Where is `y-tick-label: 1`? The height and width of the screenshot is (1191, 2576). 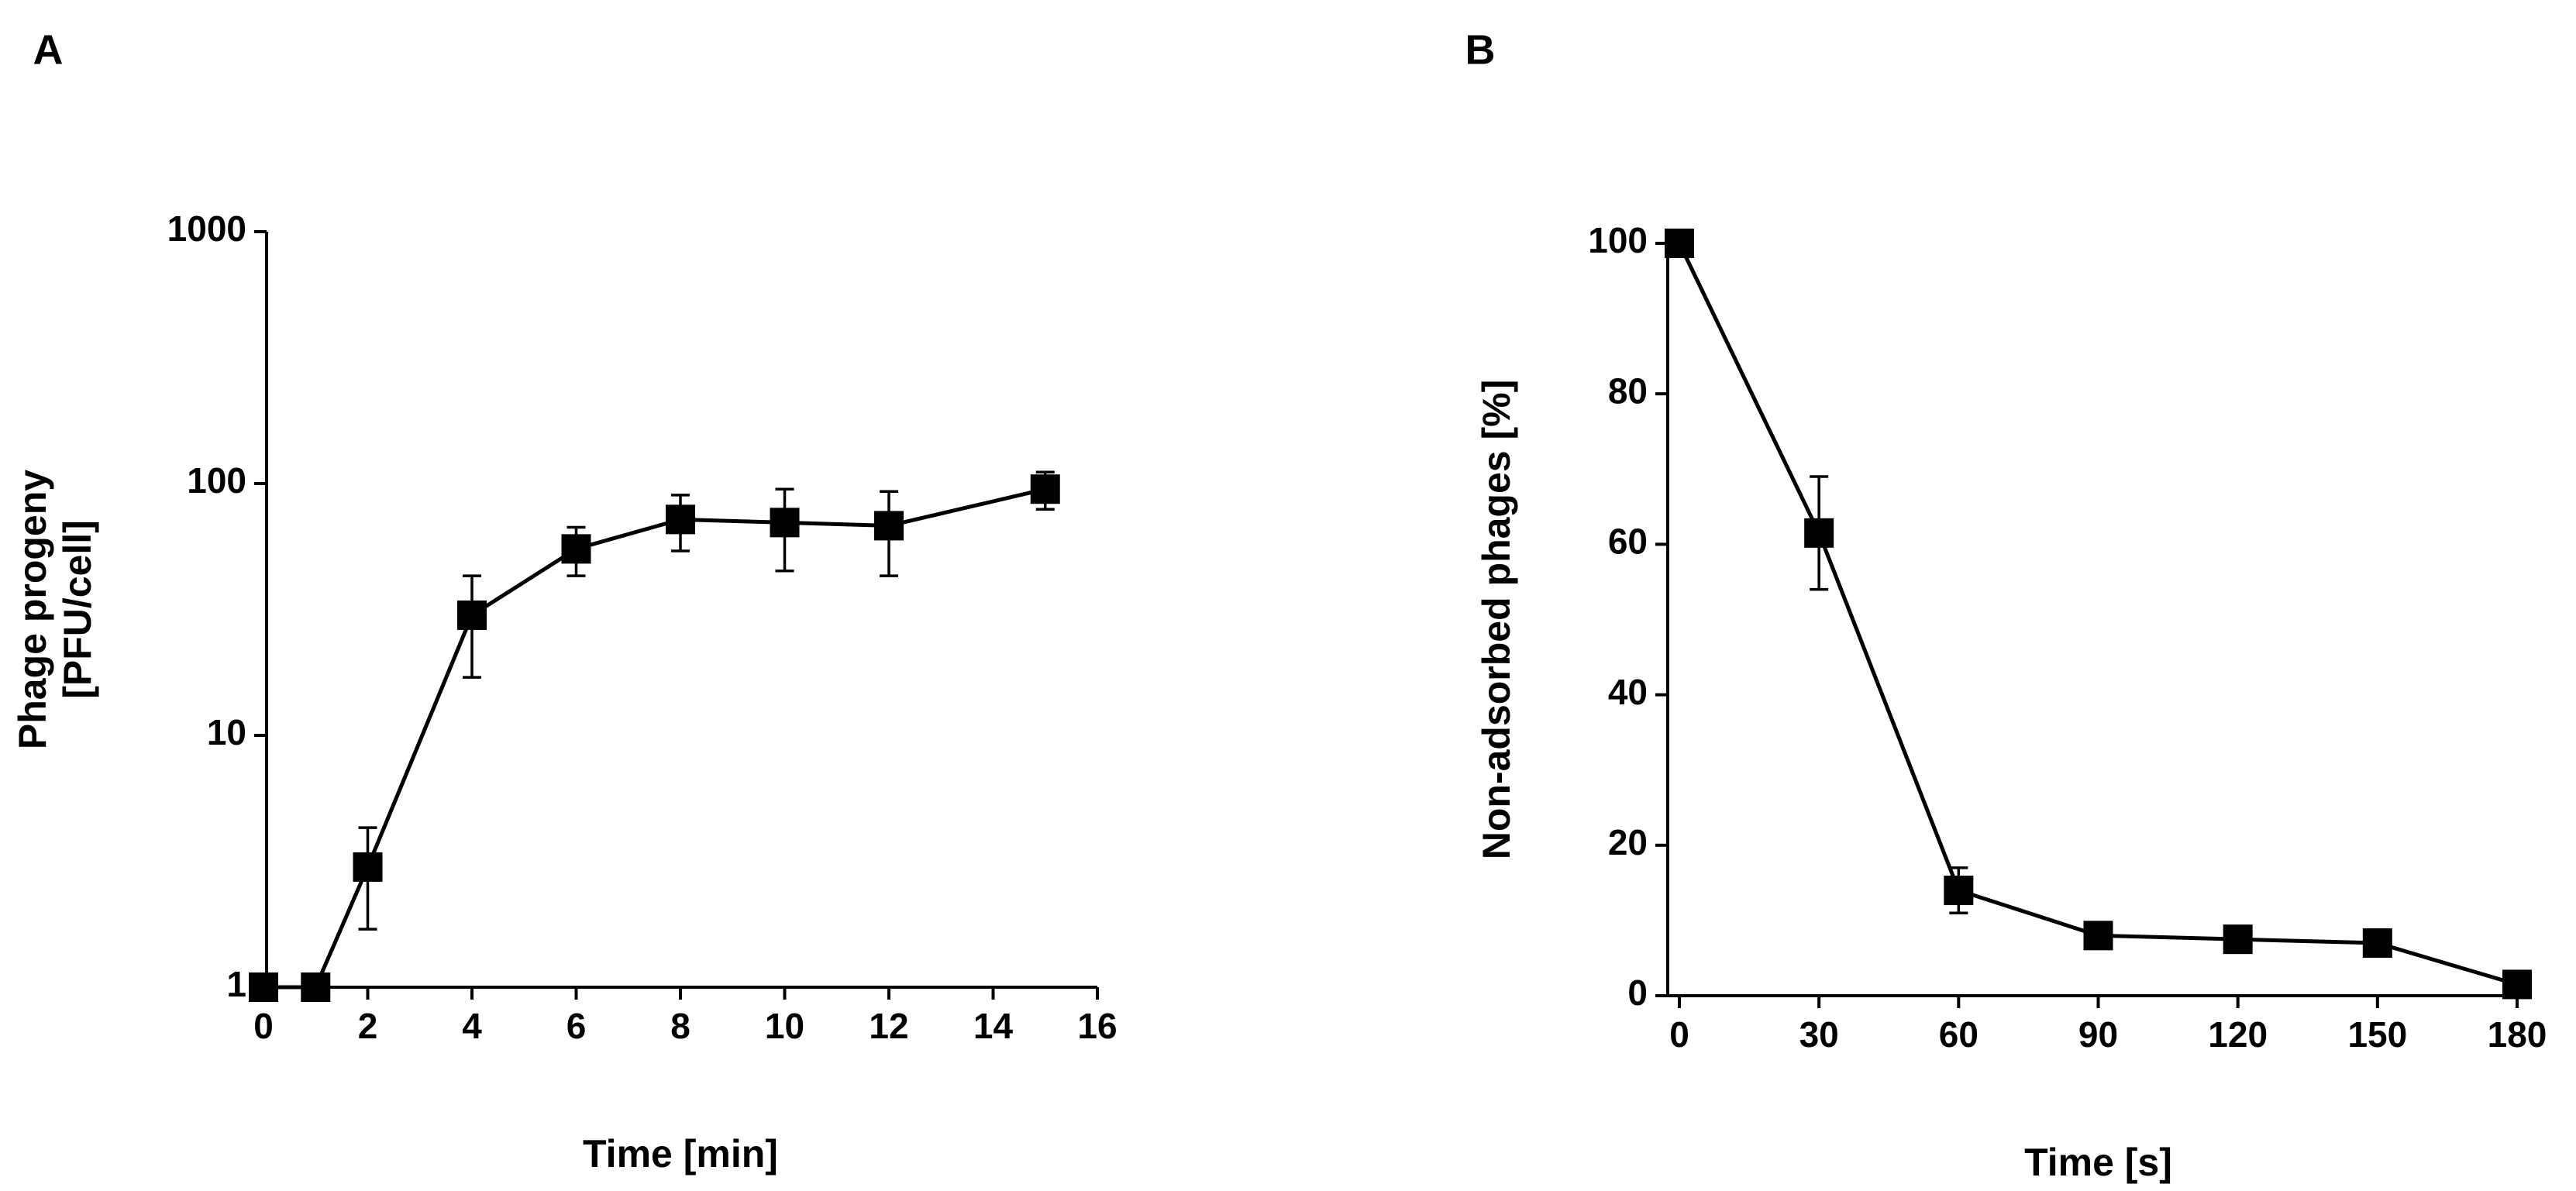 y-tick-label: 1 is located at coordinates (236, 984).